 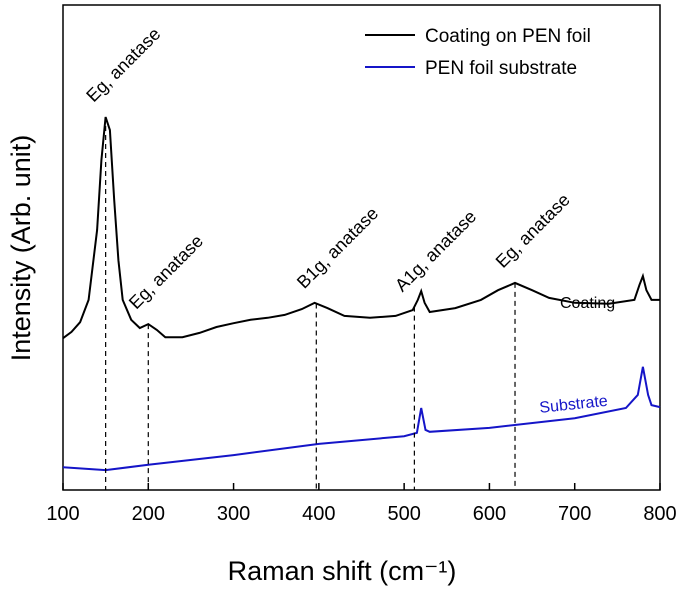 What do you see at coordinates (233, 514) in the screenshot?
I see `x-tick-label: 300` at bounding box center [233, 514].